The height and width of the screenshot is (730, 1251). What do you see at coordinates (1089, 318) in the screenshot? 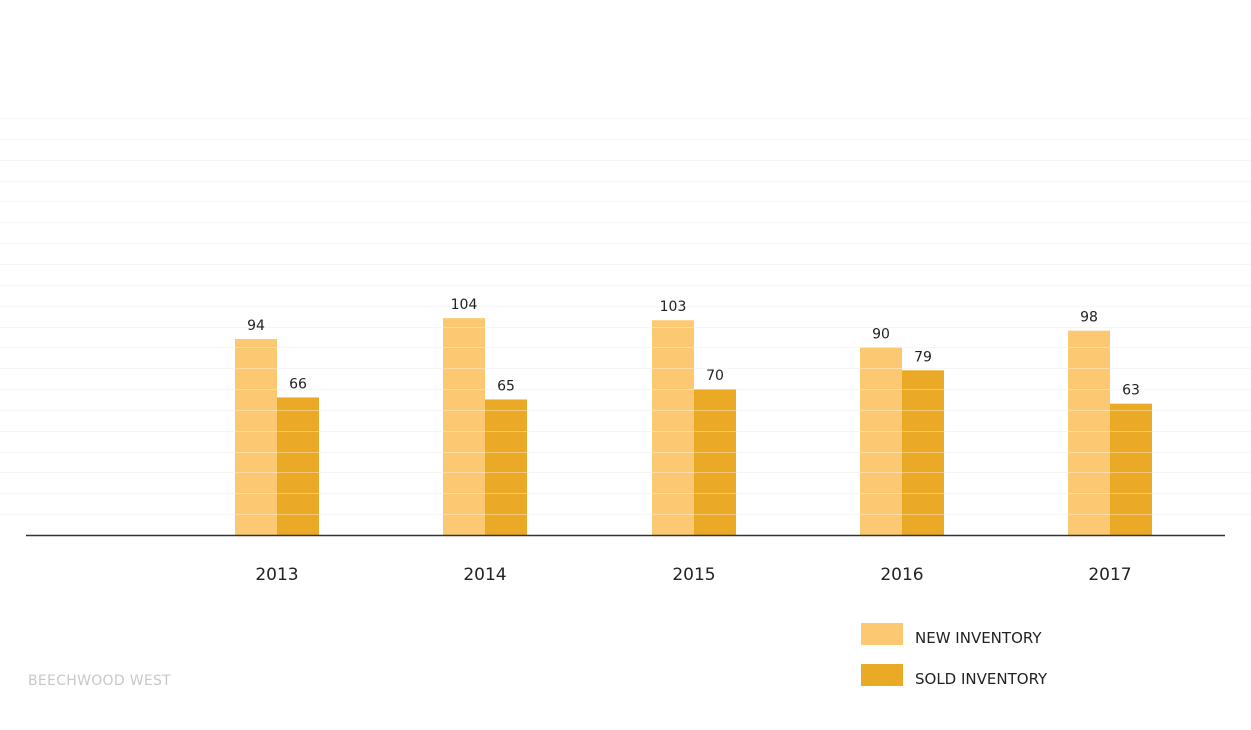
I see `data-label-new-2017: 98` at bounding box center [1089, 318].